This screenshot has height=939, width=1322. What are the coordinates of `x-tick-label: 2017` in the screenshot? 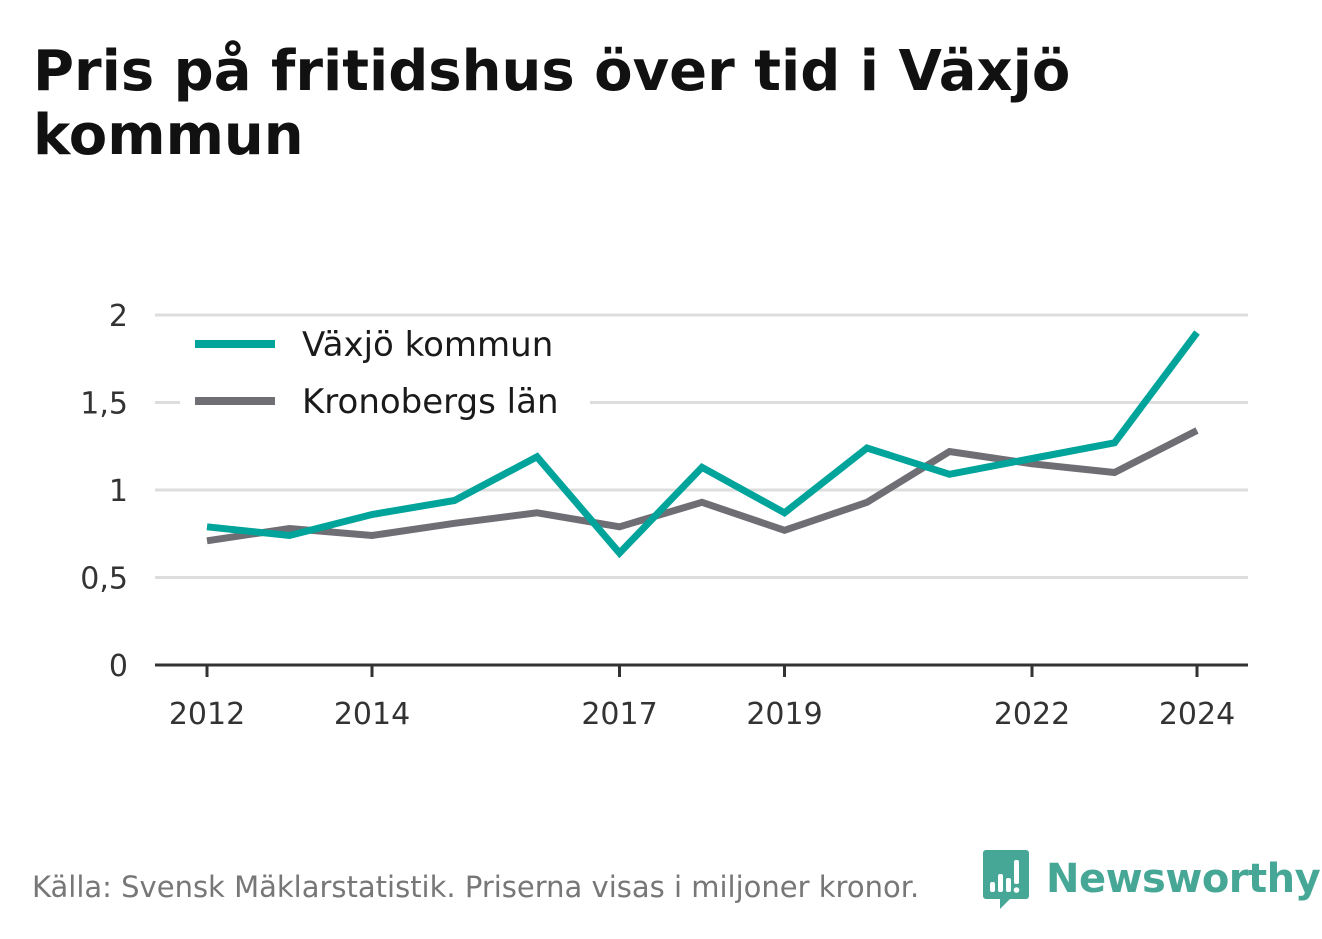 It's located at (619, 714).